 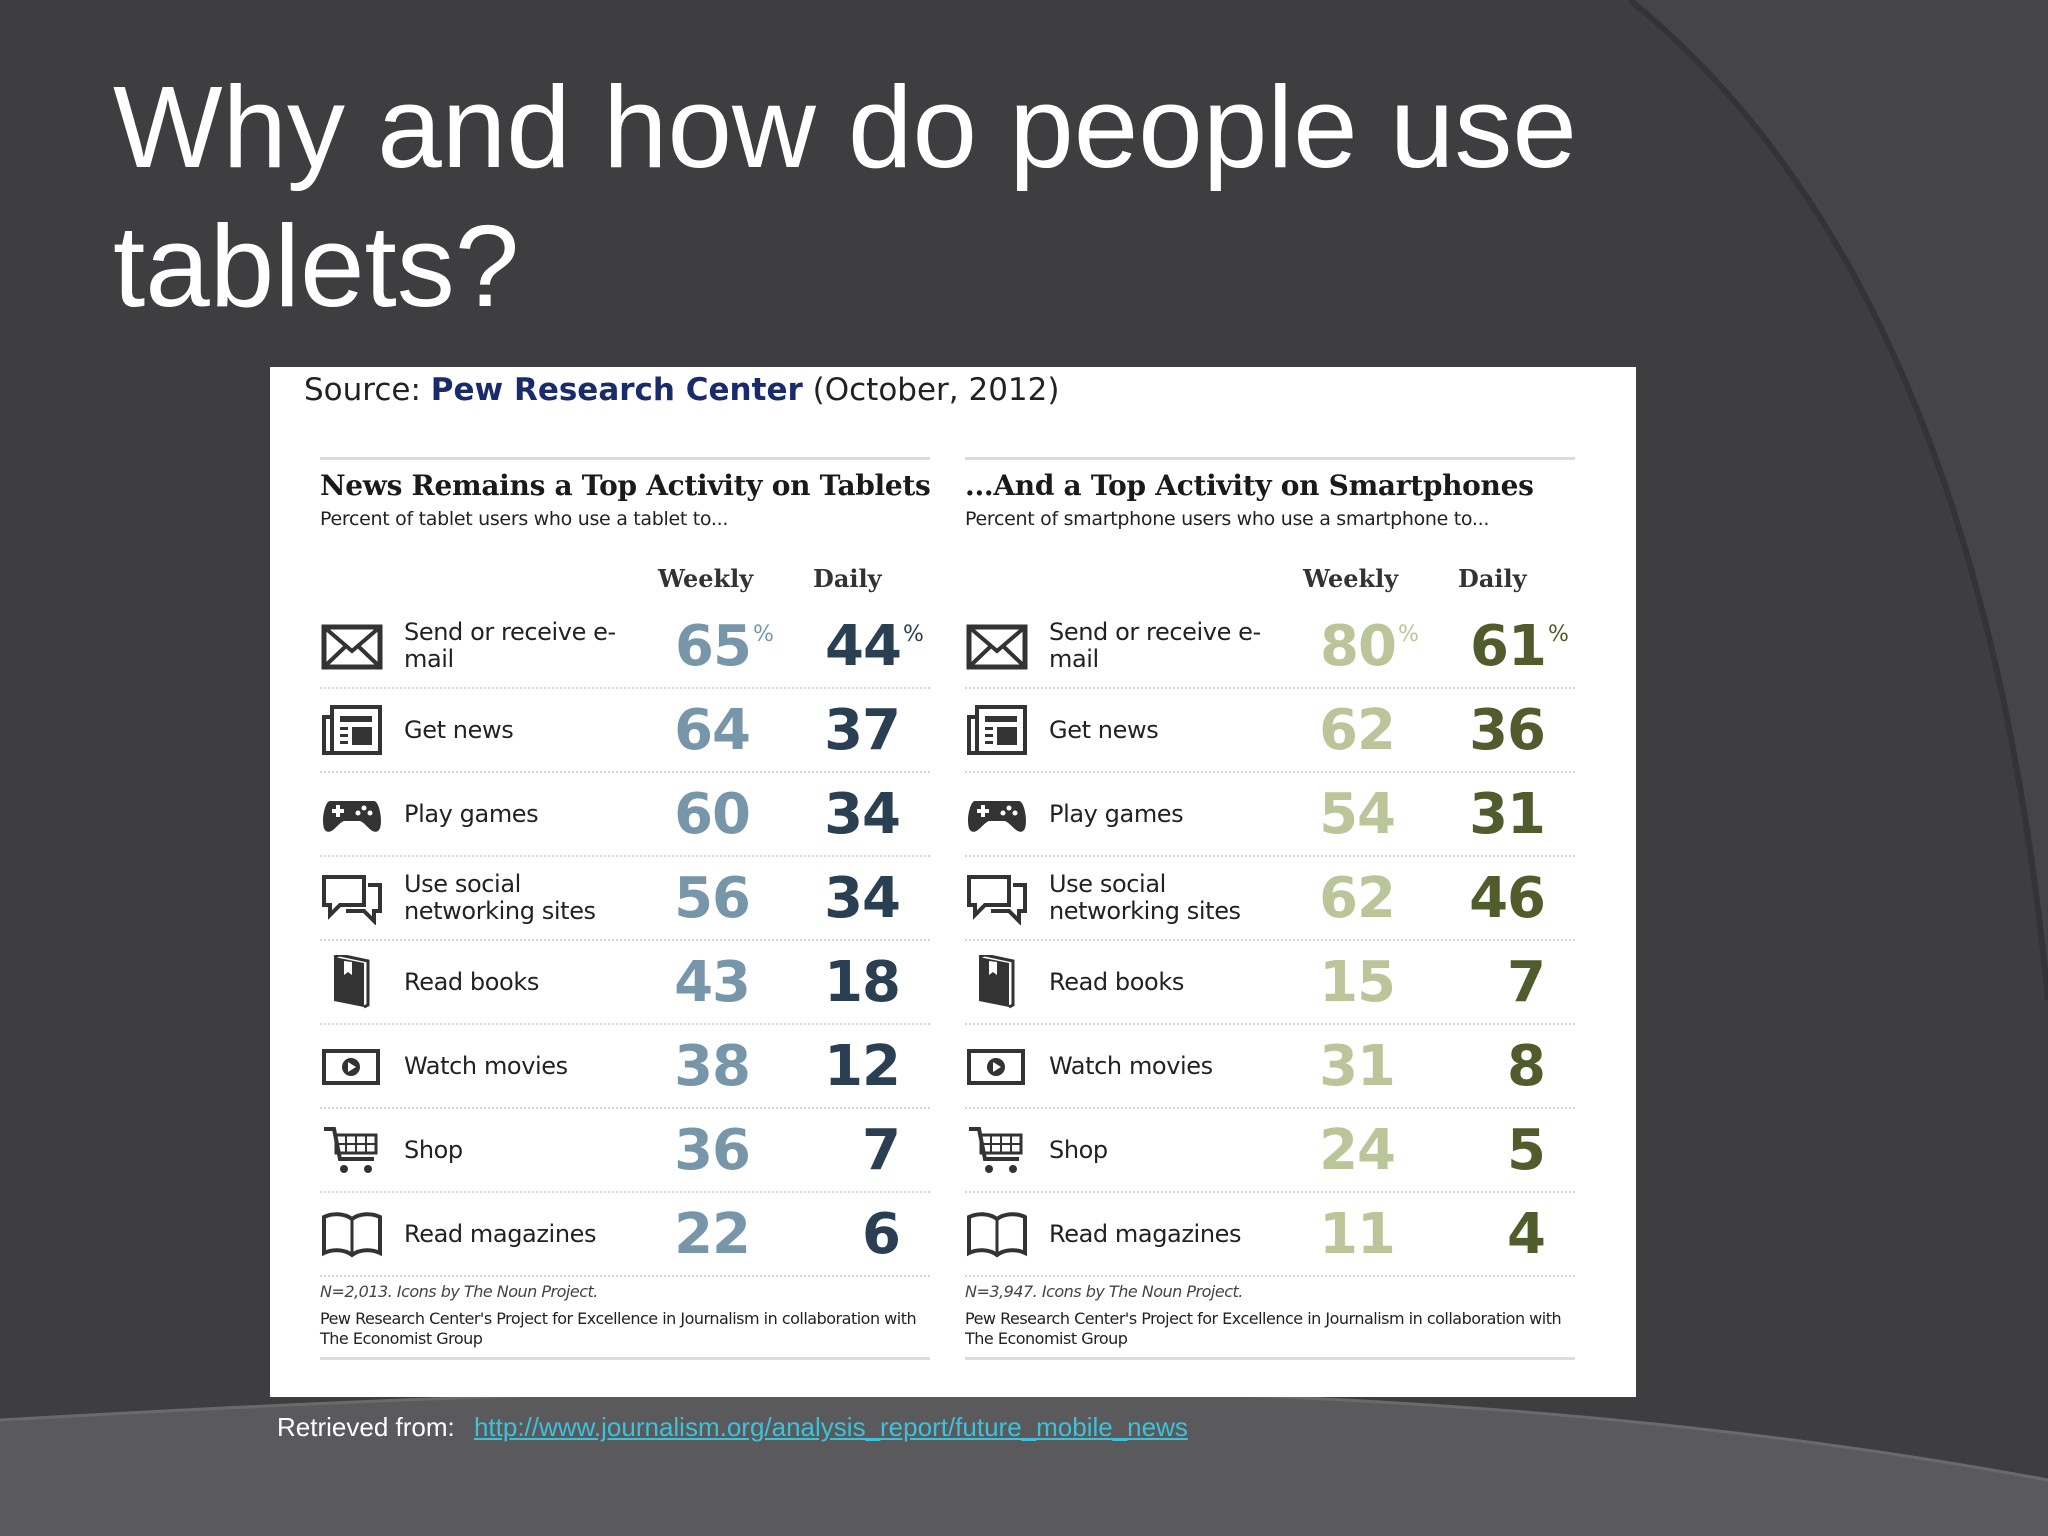 What do you see at coordinates (740, 646) in the screenshot?
I see `weekly-value: 65%` at bounding box center [740, 646].